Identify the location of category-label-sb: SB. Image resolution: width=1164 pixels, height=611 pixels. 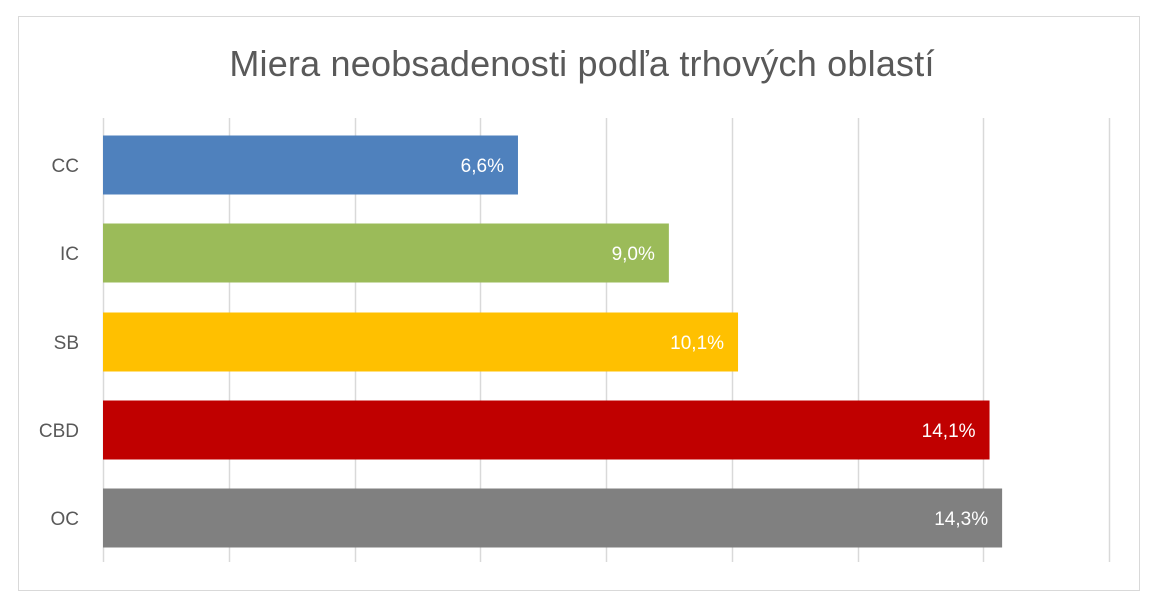
(66, 343).